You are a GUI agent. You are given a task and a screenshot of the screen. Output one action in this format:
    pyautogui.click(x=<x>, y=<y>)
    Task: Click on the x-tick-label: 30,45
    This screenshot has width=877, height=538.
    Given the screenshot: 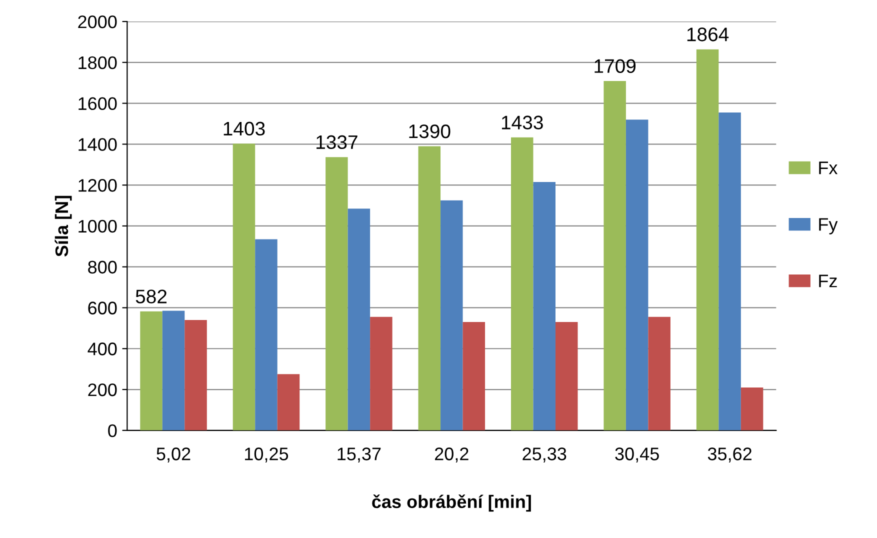 What is the action you would take?
    pyautogui.click(x=637, y=455)
    